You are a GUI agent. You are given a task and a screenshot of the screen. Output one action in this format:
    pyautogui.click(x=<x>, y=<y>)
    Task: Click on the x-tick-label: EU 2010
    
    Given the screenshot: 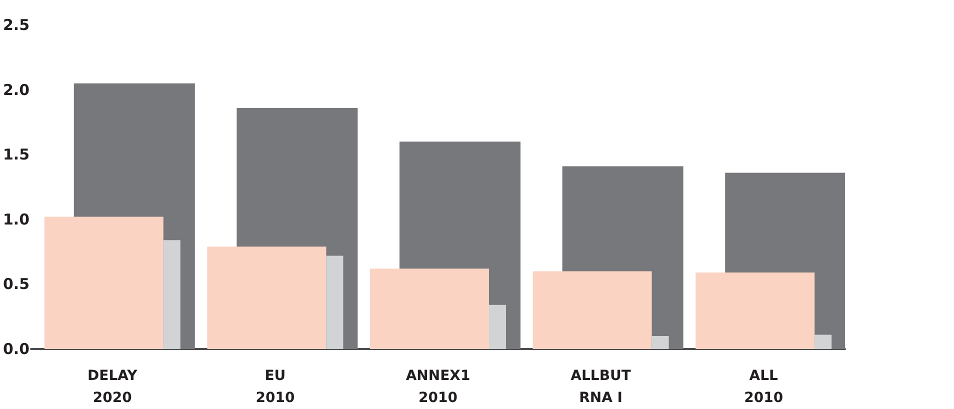 What is the action you would take?
    pyautogui.click(x=275, y=387)
    